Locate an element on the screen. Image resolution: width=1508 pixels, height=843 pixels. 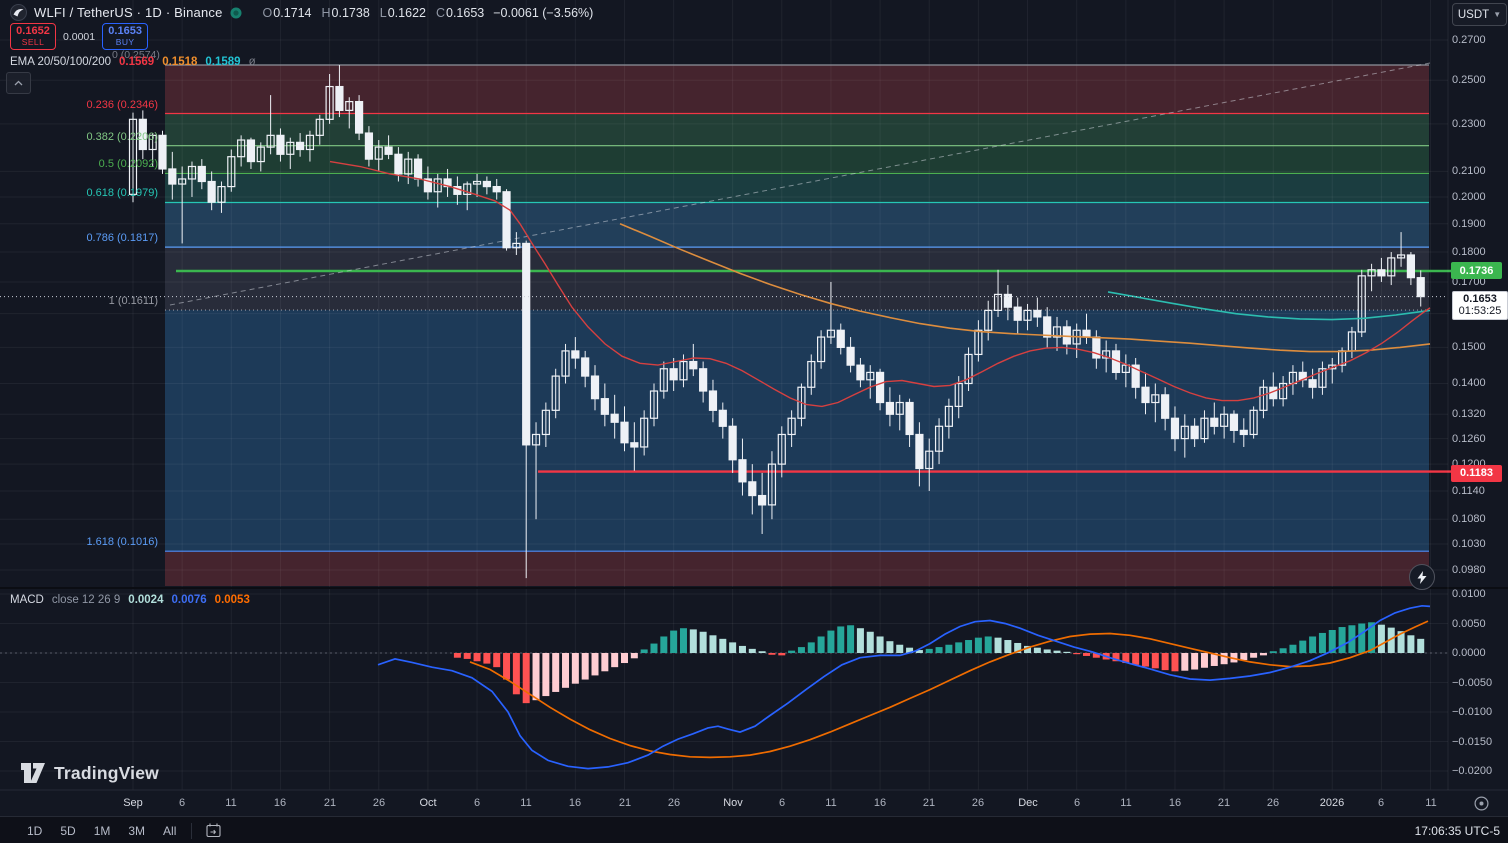
macd-legend: MACD close 12 26 9 0.0024 0.0076 0.0053 is located at coordinates (130, 600).